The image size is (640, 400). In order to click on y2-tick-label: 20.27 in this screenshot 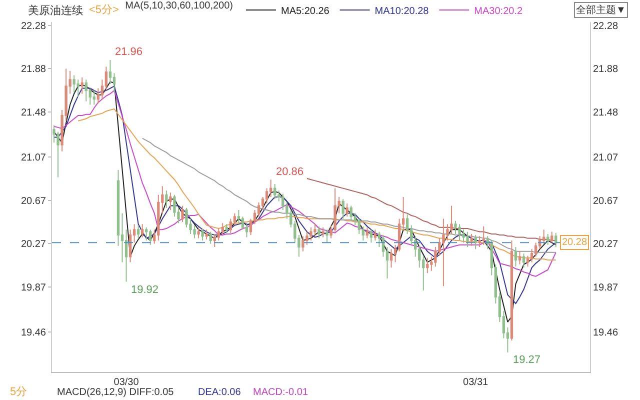, I will do `click(33, 244)`.